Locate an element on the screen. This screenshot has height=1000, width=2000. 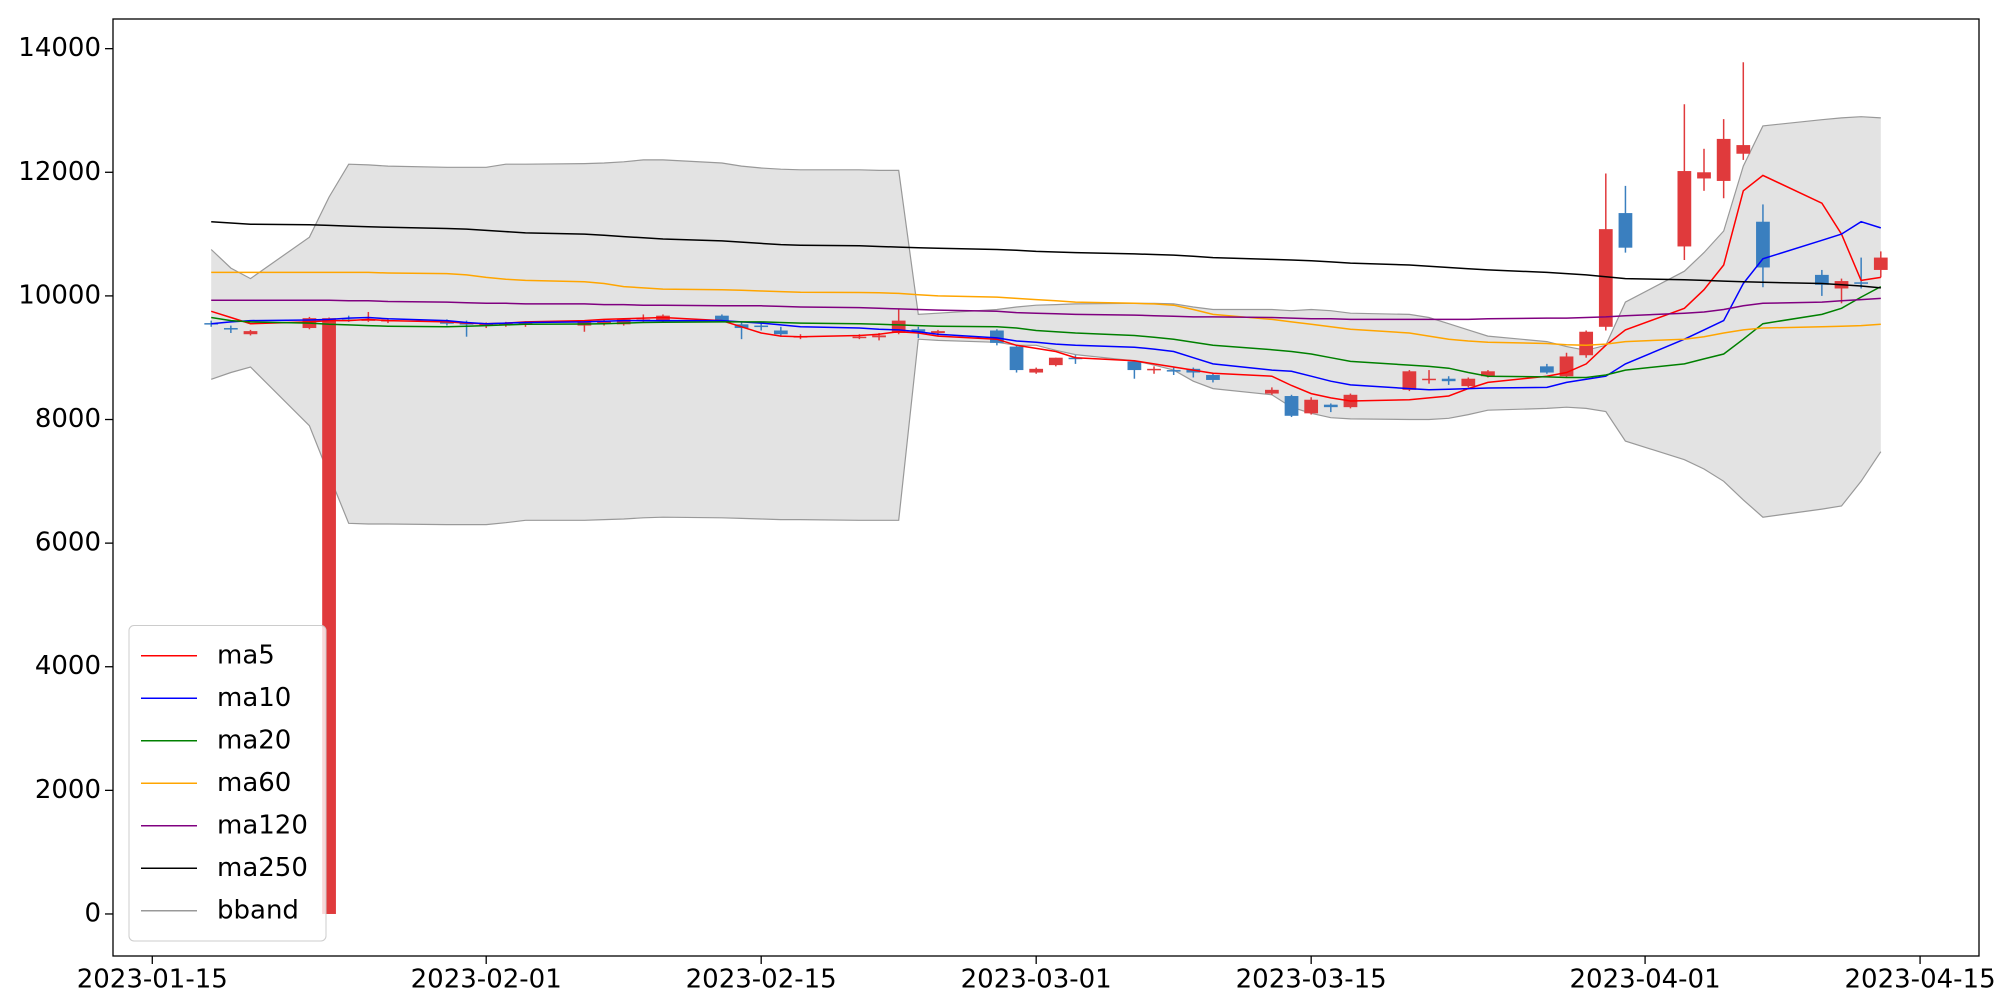
y-tick-label: 6000 is located at coordinates (68, 543).